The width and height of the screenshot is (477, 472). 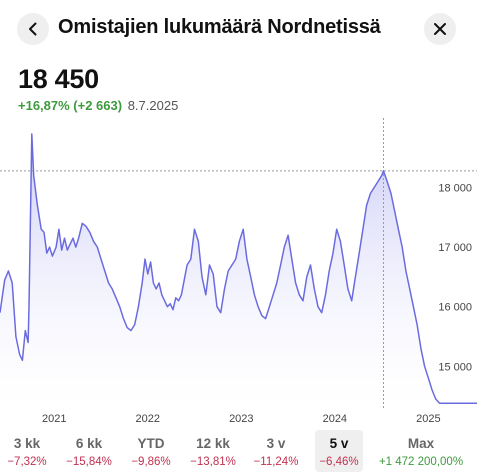 I want to click on change-row: +16,87% (+2 663) 8.7.2025, so click(x=98, y=105).